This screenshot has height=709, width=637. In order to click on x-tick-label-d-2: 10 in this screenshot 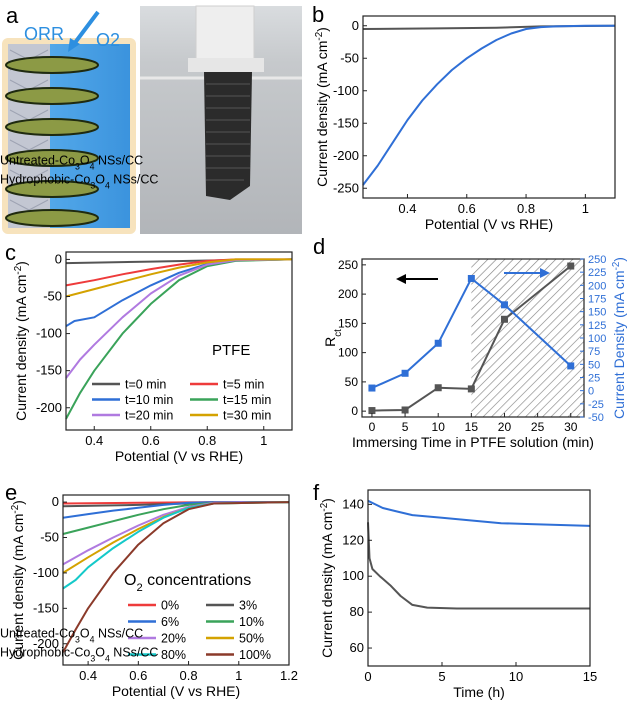, I will do `click(439, 427)`.